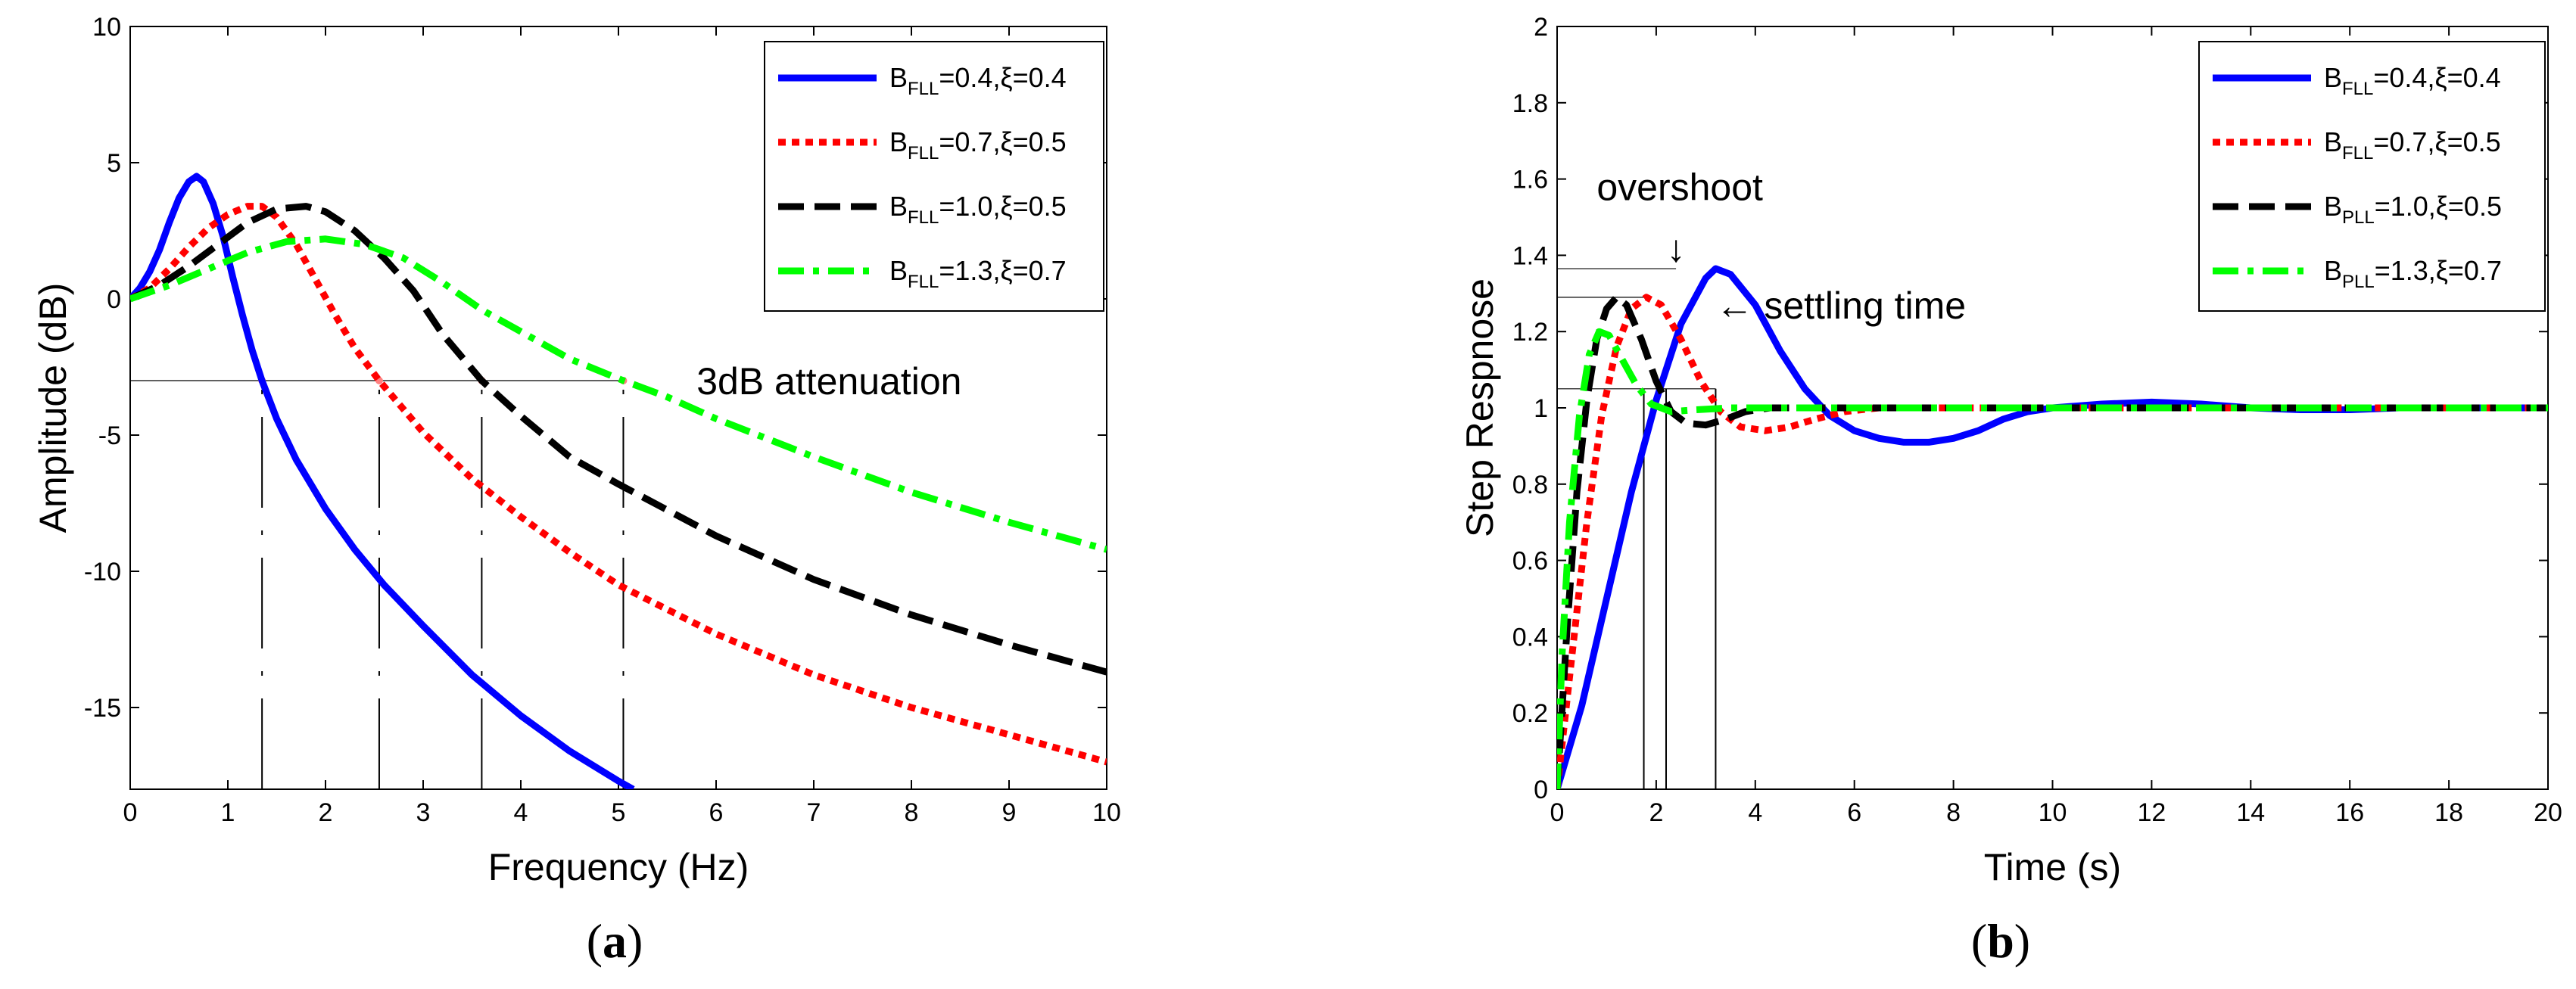 The image size is (2576, 989). I want to click on x-tick-label: 14, so click(2250, 813).